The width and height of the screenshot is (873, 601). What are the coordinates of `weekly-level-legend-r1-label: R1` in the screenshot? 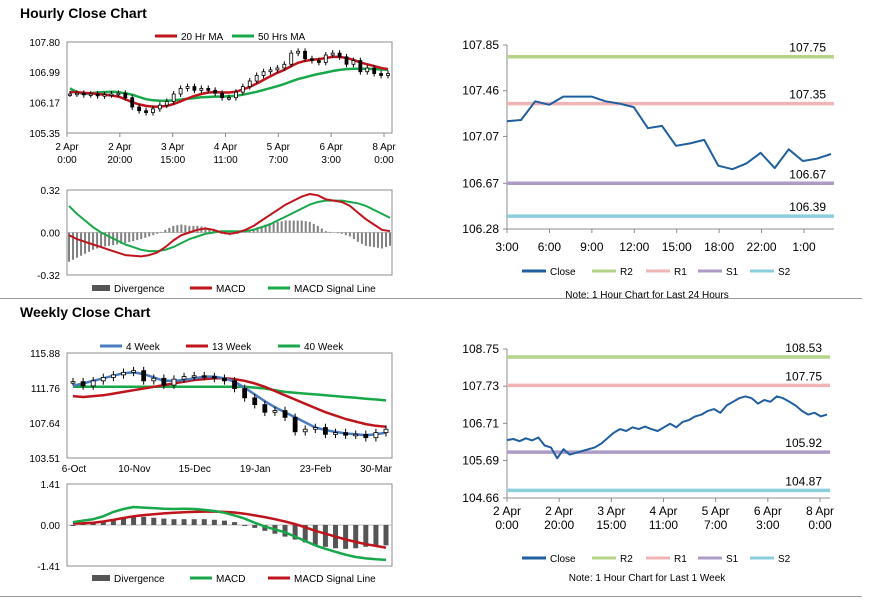 It's located at (680, 559).